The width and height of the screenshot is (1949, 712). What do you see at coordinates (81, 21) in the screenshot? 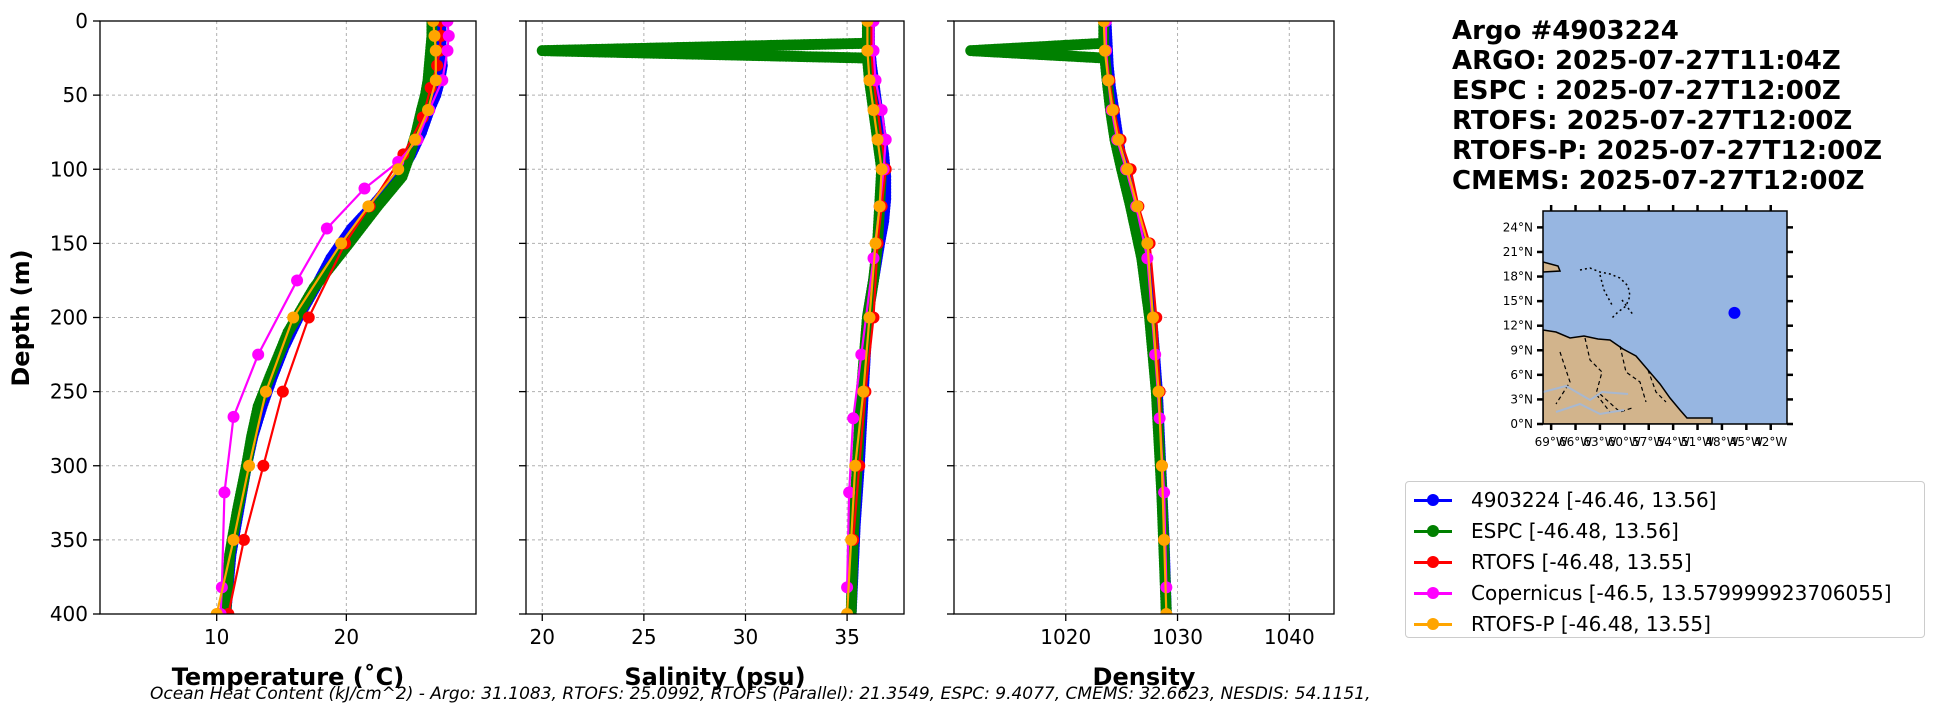
I see `y-tick-label: 0` at bounding box center [81, 21].